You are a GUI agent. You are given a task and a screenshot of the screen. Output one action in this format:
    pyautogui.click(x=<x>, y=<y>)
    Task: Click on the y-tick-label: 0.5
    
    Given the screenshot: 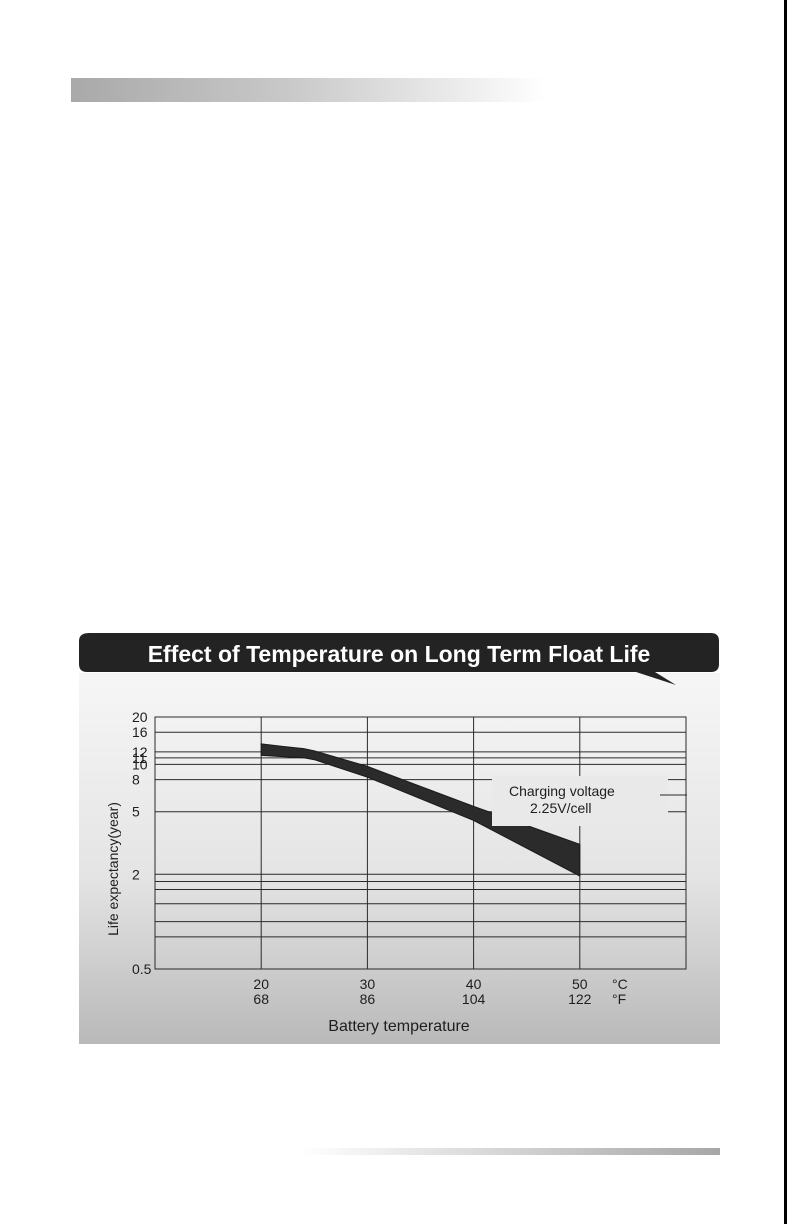 What is the action you would take?
    pyautogui.click(x=142, y=969)
    